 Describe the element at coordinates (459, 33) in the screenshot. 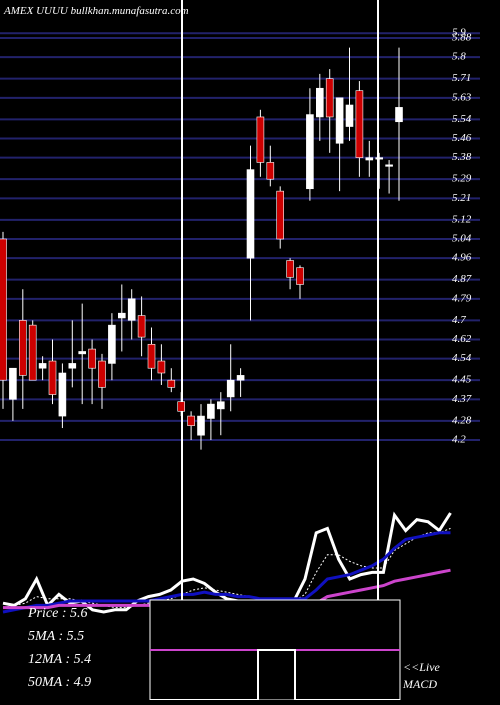

I see `y-tick-label: 5.9` at that location.